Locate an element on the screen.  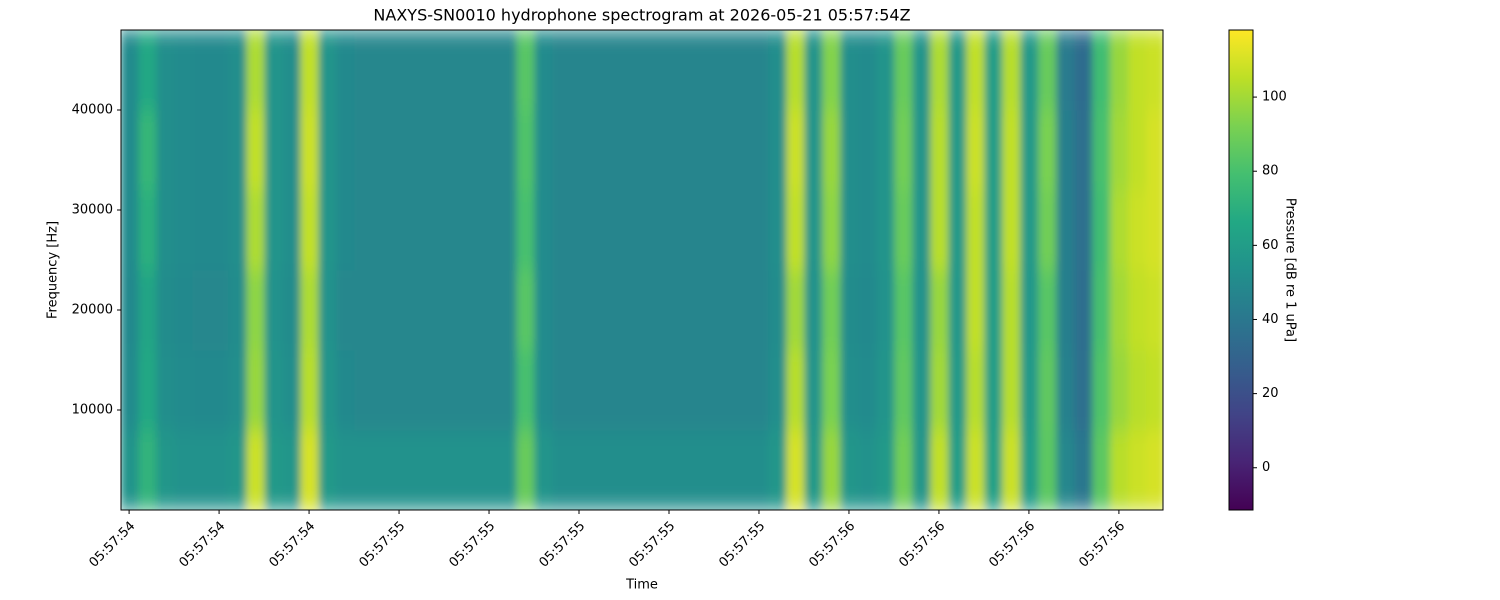
x-tick-label: 05:57:55 is located at coordinates (472, 545).